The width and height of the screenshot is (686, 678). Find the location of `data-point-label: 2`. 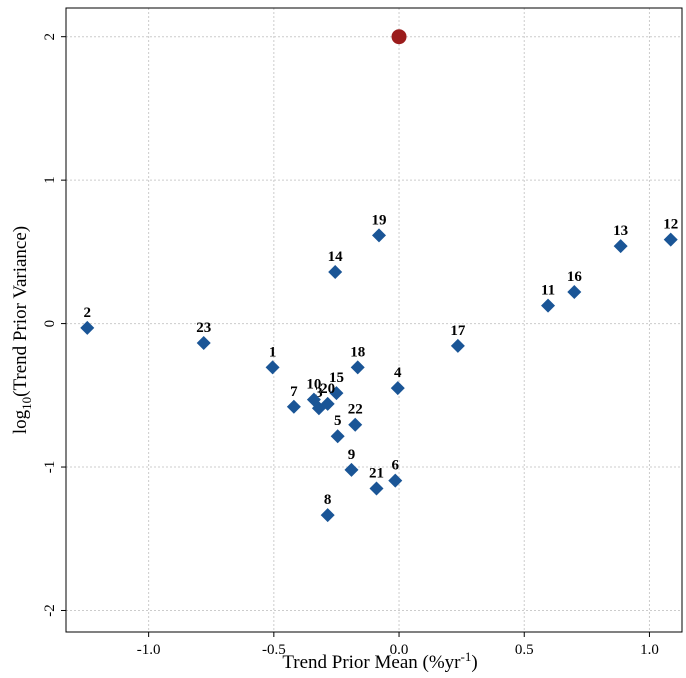

data-point-label: 2 is located at coordinates (88, 313).